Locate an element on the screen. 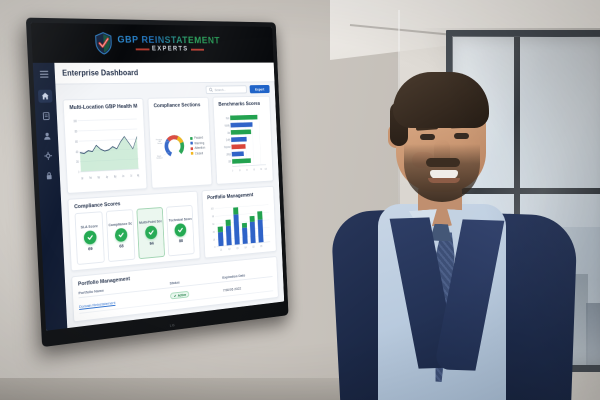  legend-item: Warning is located at coordinates (197, 143).